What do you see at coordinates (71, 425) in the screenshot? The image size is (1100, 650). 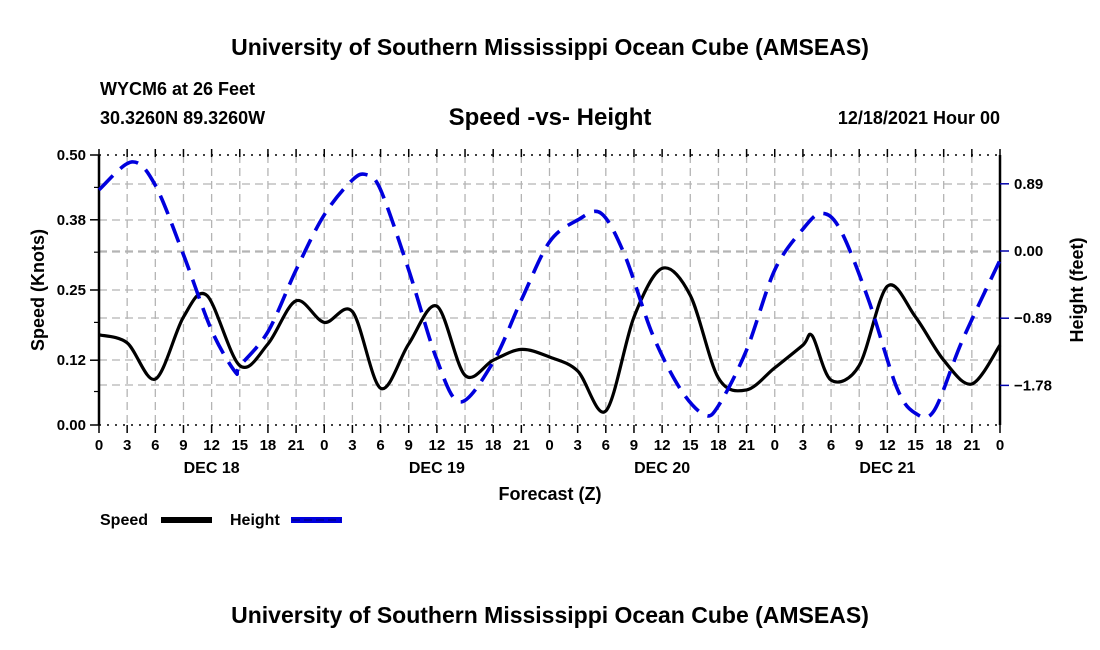 I see `y-tick-label: 0.00` at bounding box center [71, 425].